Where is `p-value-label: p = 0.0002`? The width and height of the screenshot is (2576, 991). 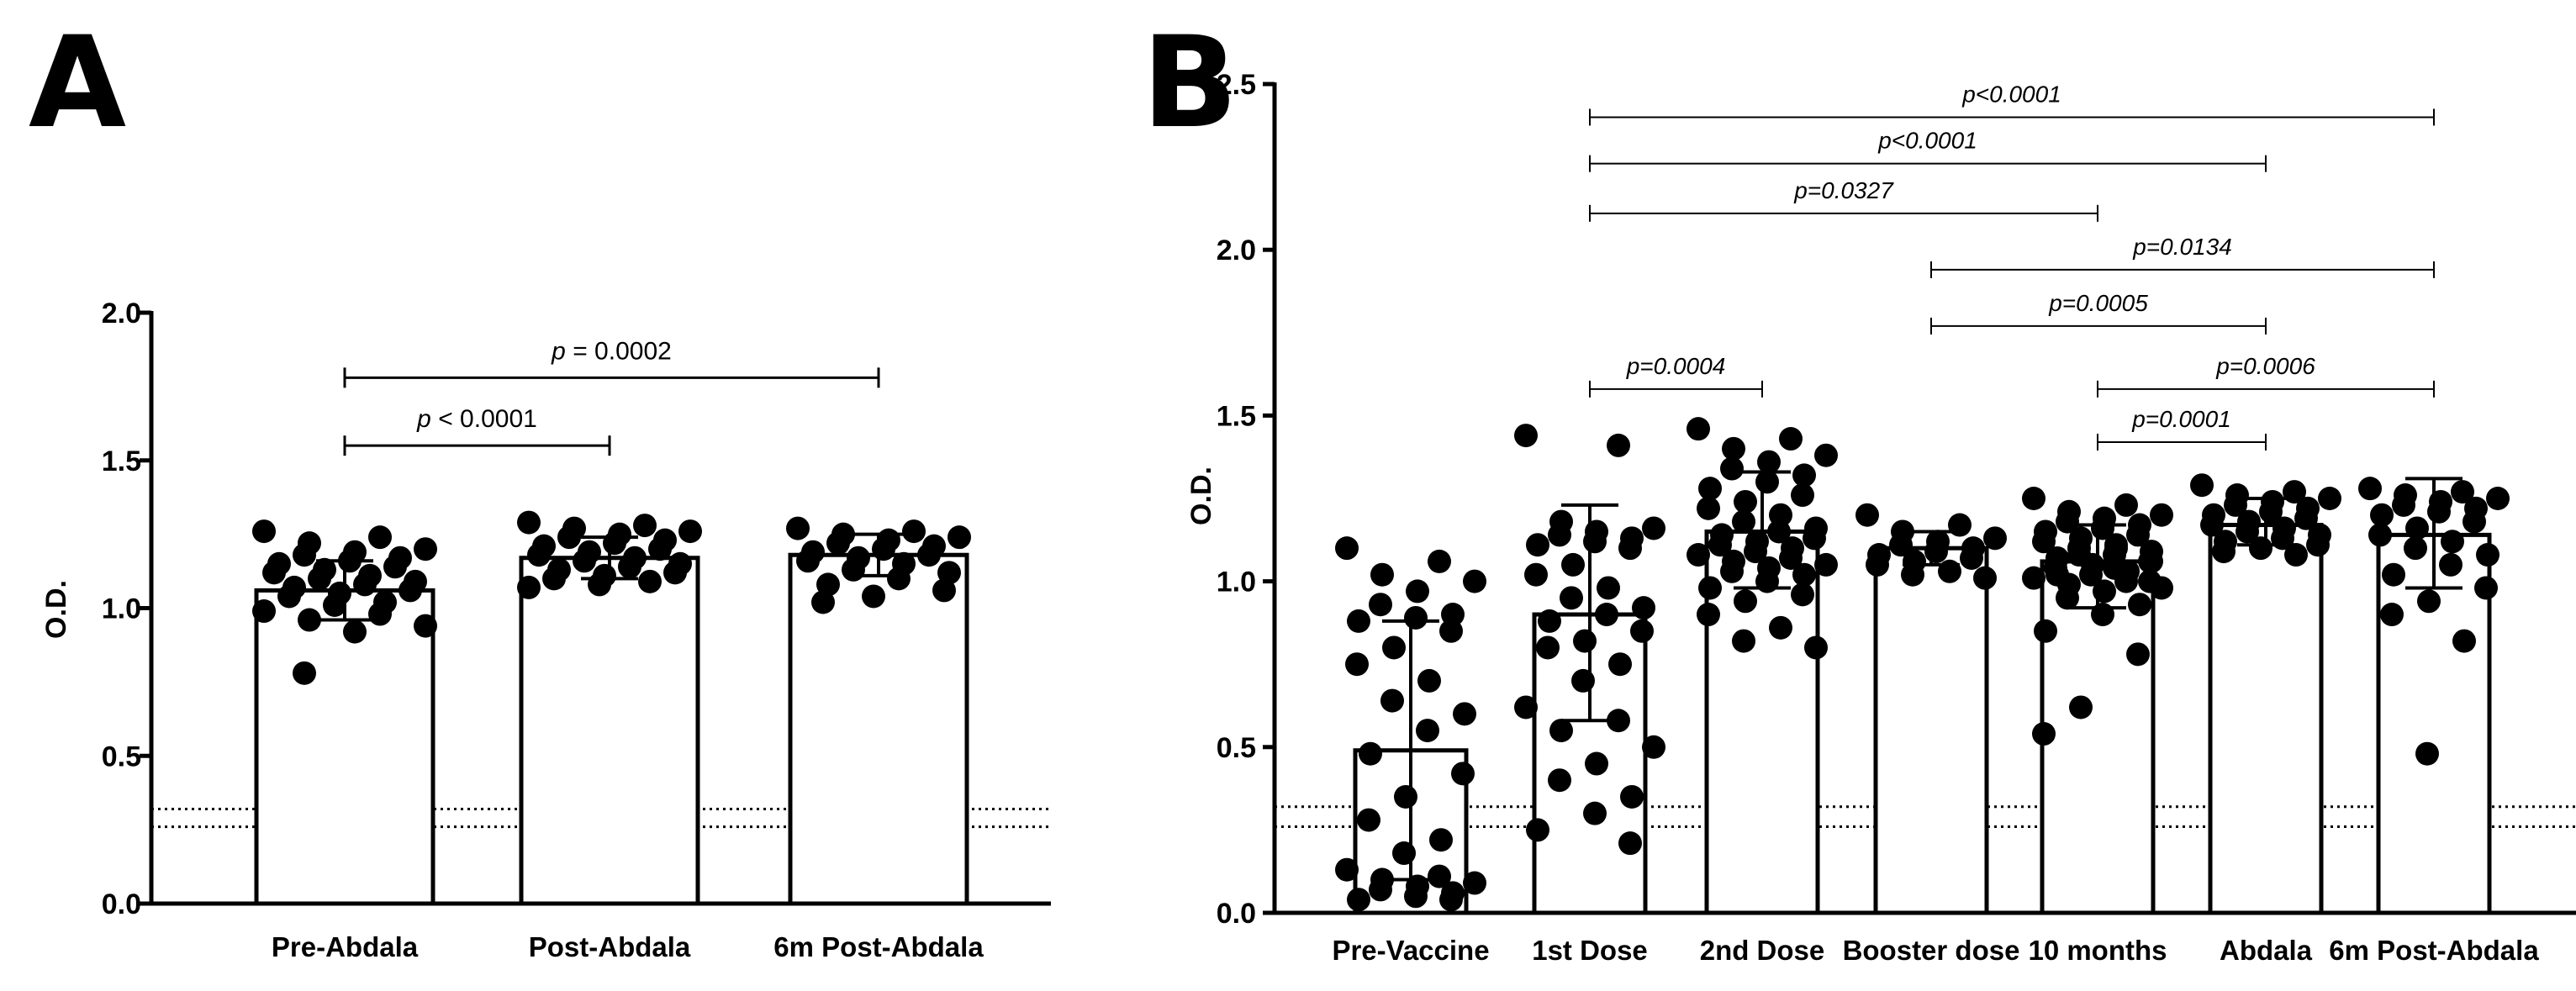
p-value-label: p = 0.0002 is located at coordinates (611, 351).